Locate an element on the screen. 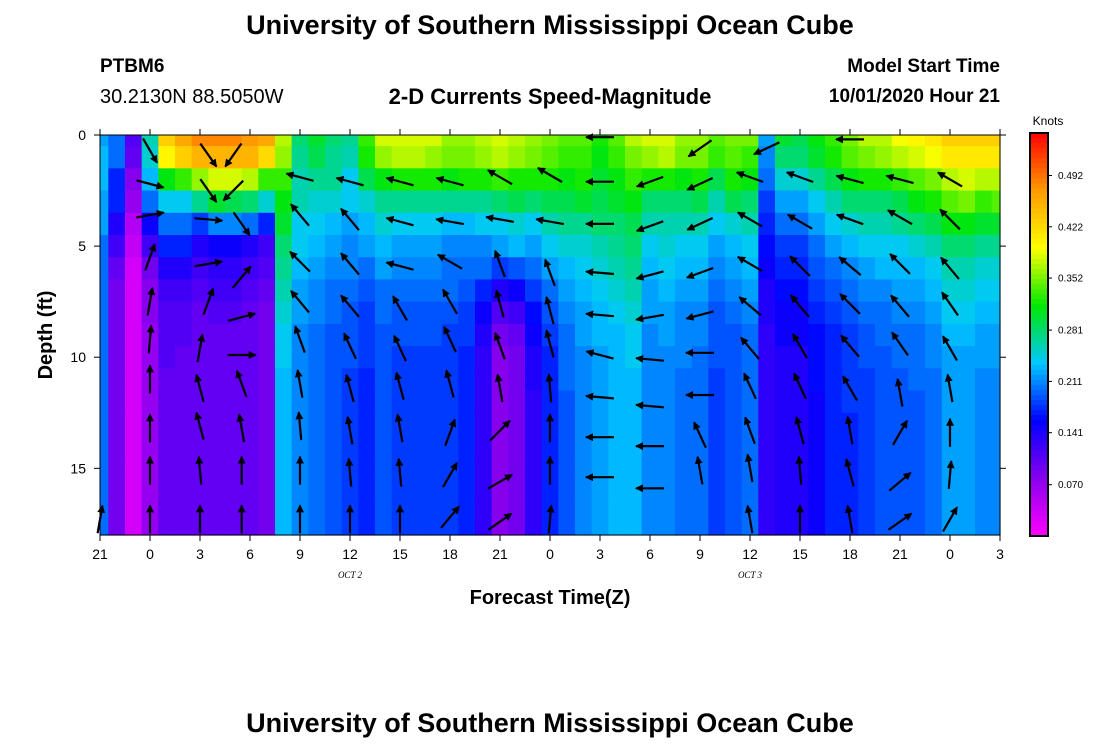 Image resolution: width=1100 pixels, height=750 pixels. colorbar-tick-label: 0.211 is located at coordinates (1070, 382).